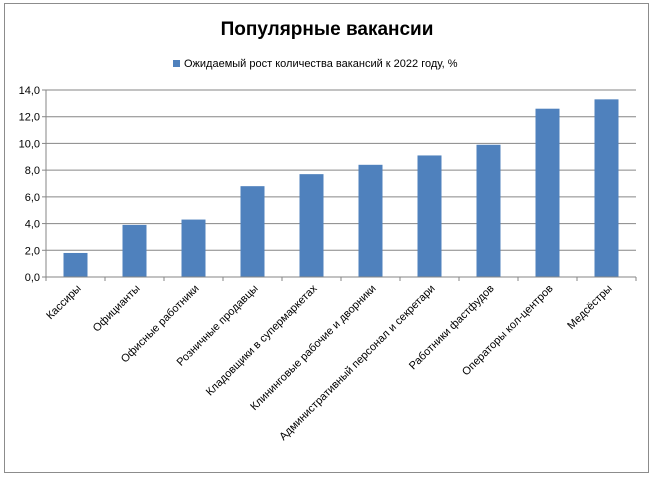 The height and width of the screenshot is (478, 655). What do you see at coordinates (32, 198) in the screenshot?
I see `y-tick-label: 6,0` at bounding box center [32, 198].